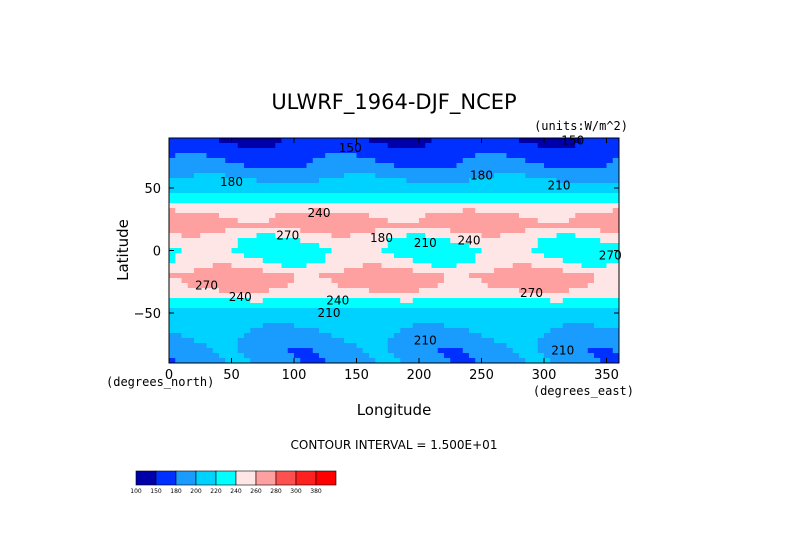 This screenshot has width=789, height=558. What do you see at coordinates (166, 478) in the screenshot?
I see `colorbar-swatch` at bounding box center [166, 478].